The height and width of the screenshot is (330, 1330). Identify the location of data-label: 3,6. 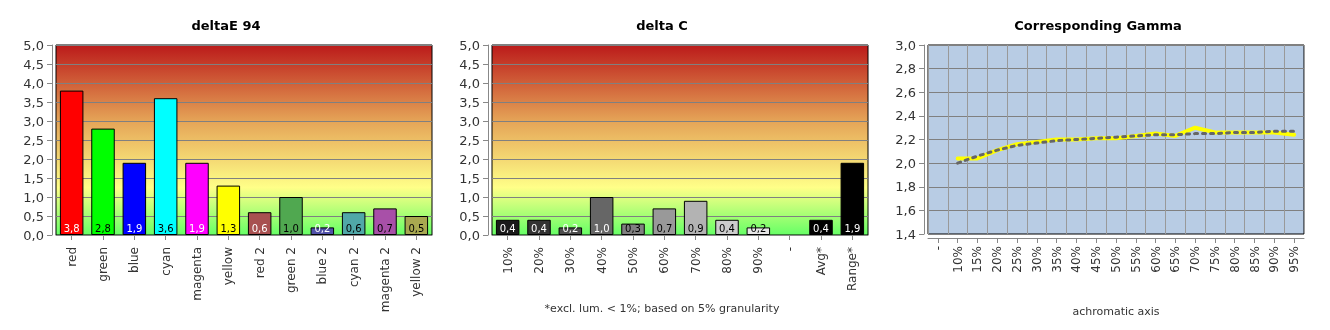
(165, 228).